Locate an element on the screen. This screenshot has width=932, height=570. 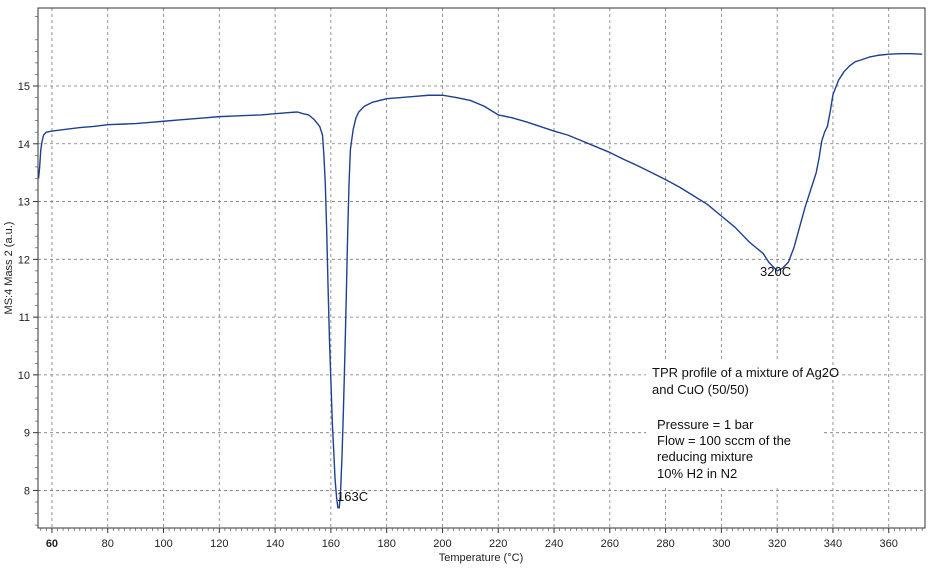
x-tick-label: 320 is located at coordinates (777, 544).